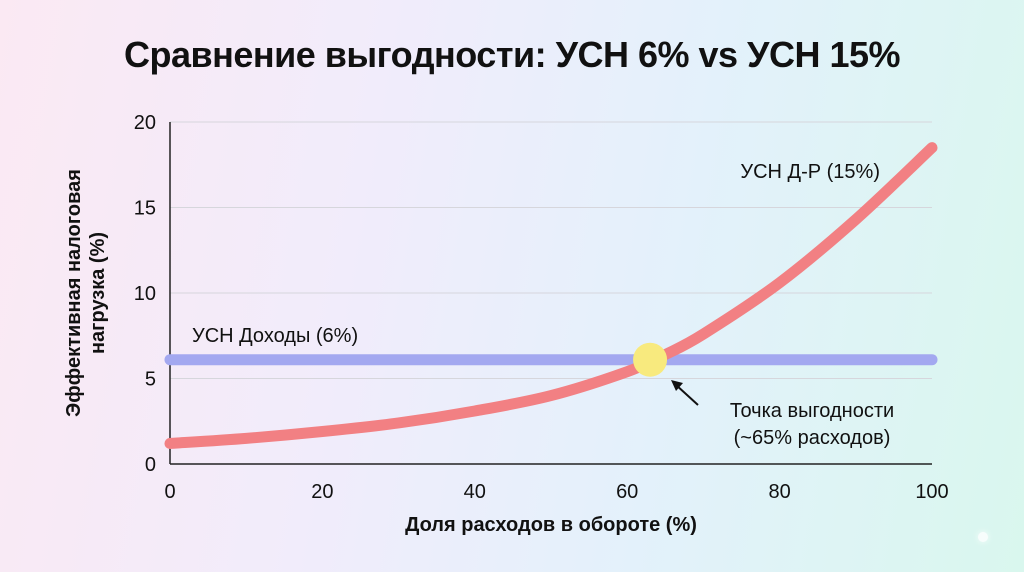  I want to click on series-label-usn-income-minus-expenses: УСН Д-Р (15%), so click(810, 172).